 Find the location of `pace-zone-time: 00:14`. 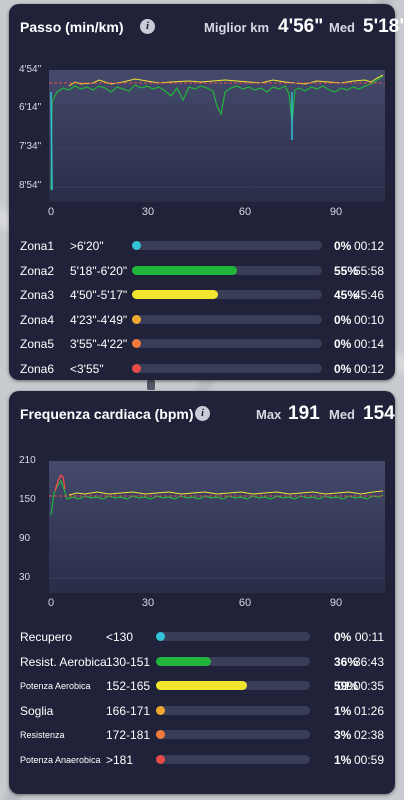

pace-zone-time: 00:14 is located at coordinates (368, 344).